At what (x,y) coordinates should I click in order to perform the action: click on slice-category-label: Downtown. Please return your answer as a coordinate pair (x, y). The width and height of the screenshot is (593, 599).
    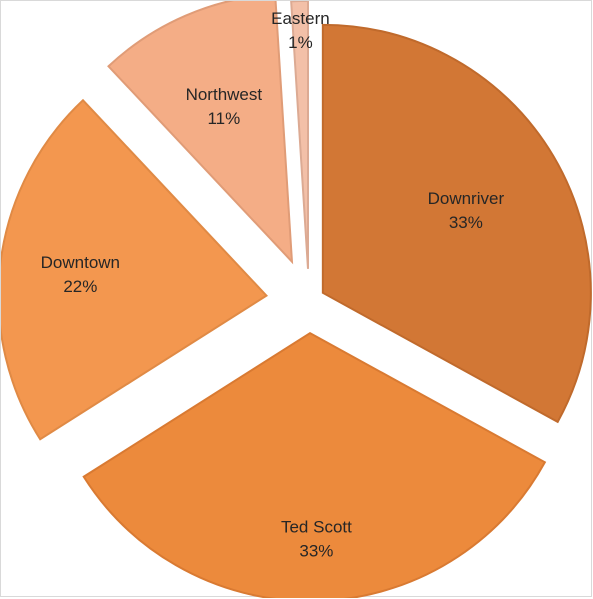
    Looking at the image, I should click on (80, 262).